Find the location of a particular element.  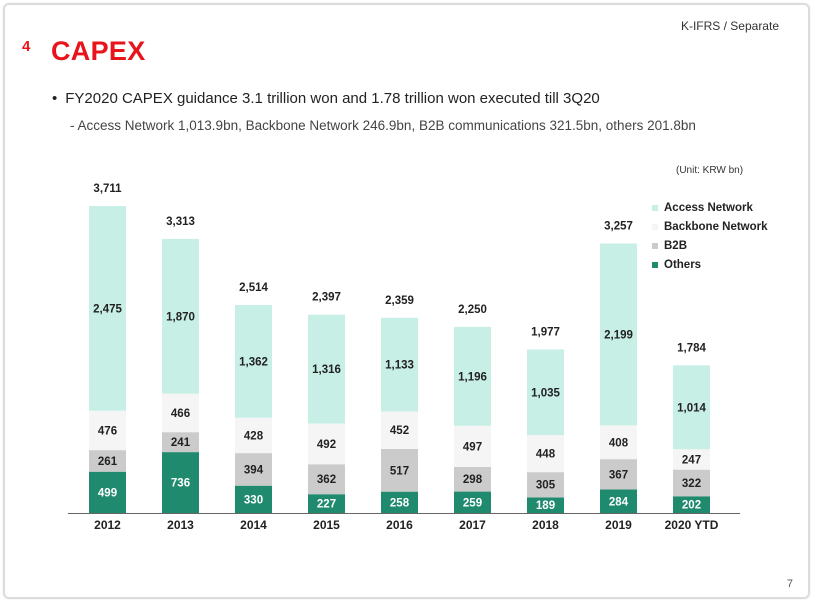

x-tick-label: 2013 is located at coordinates (180, 525).